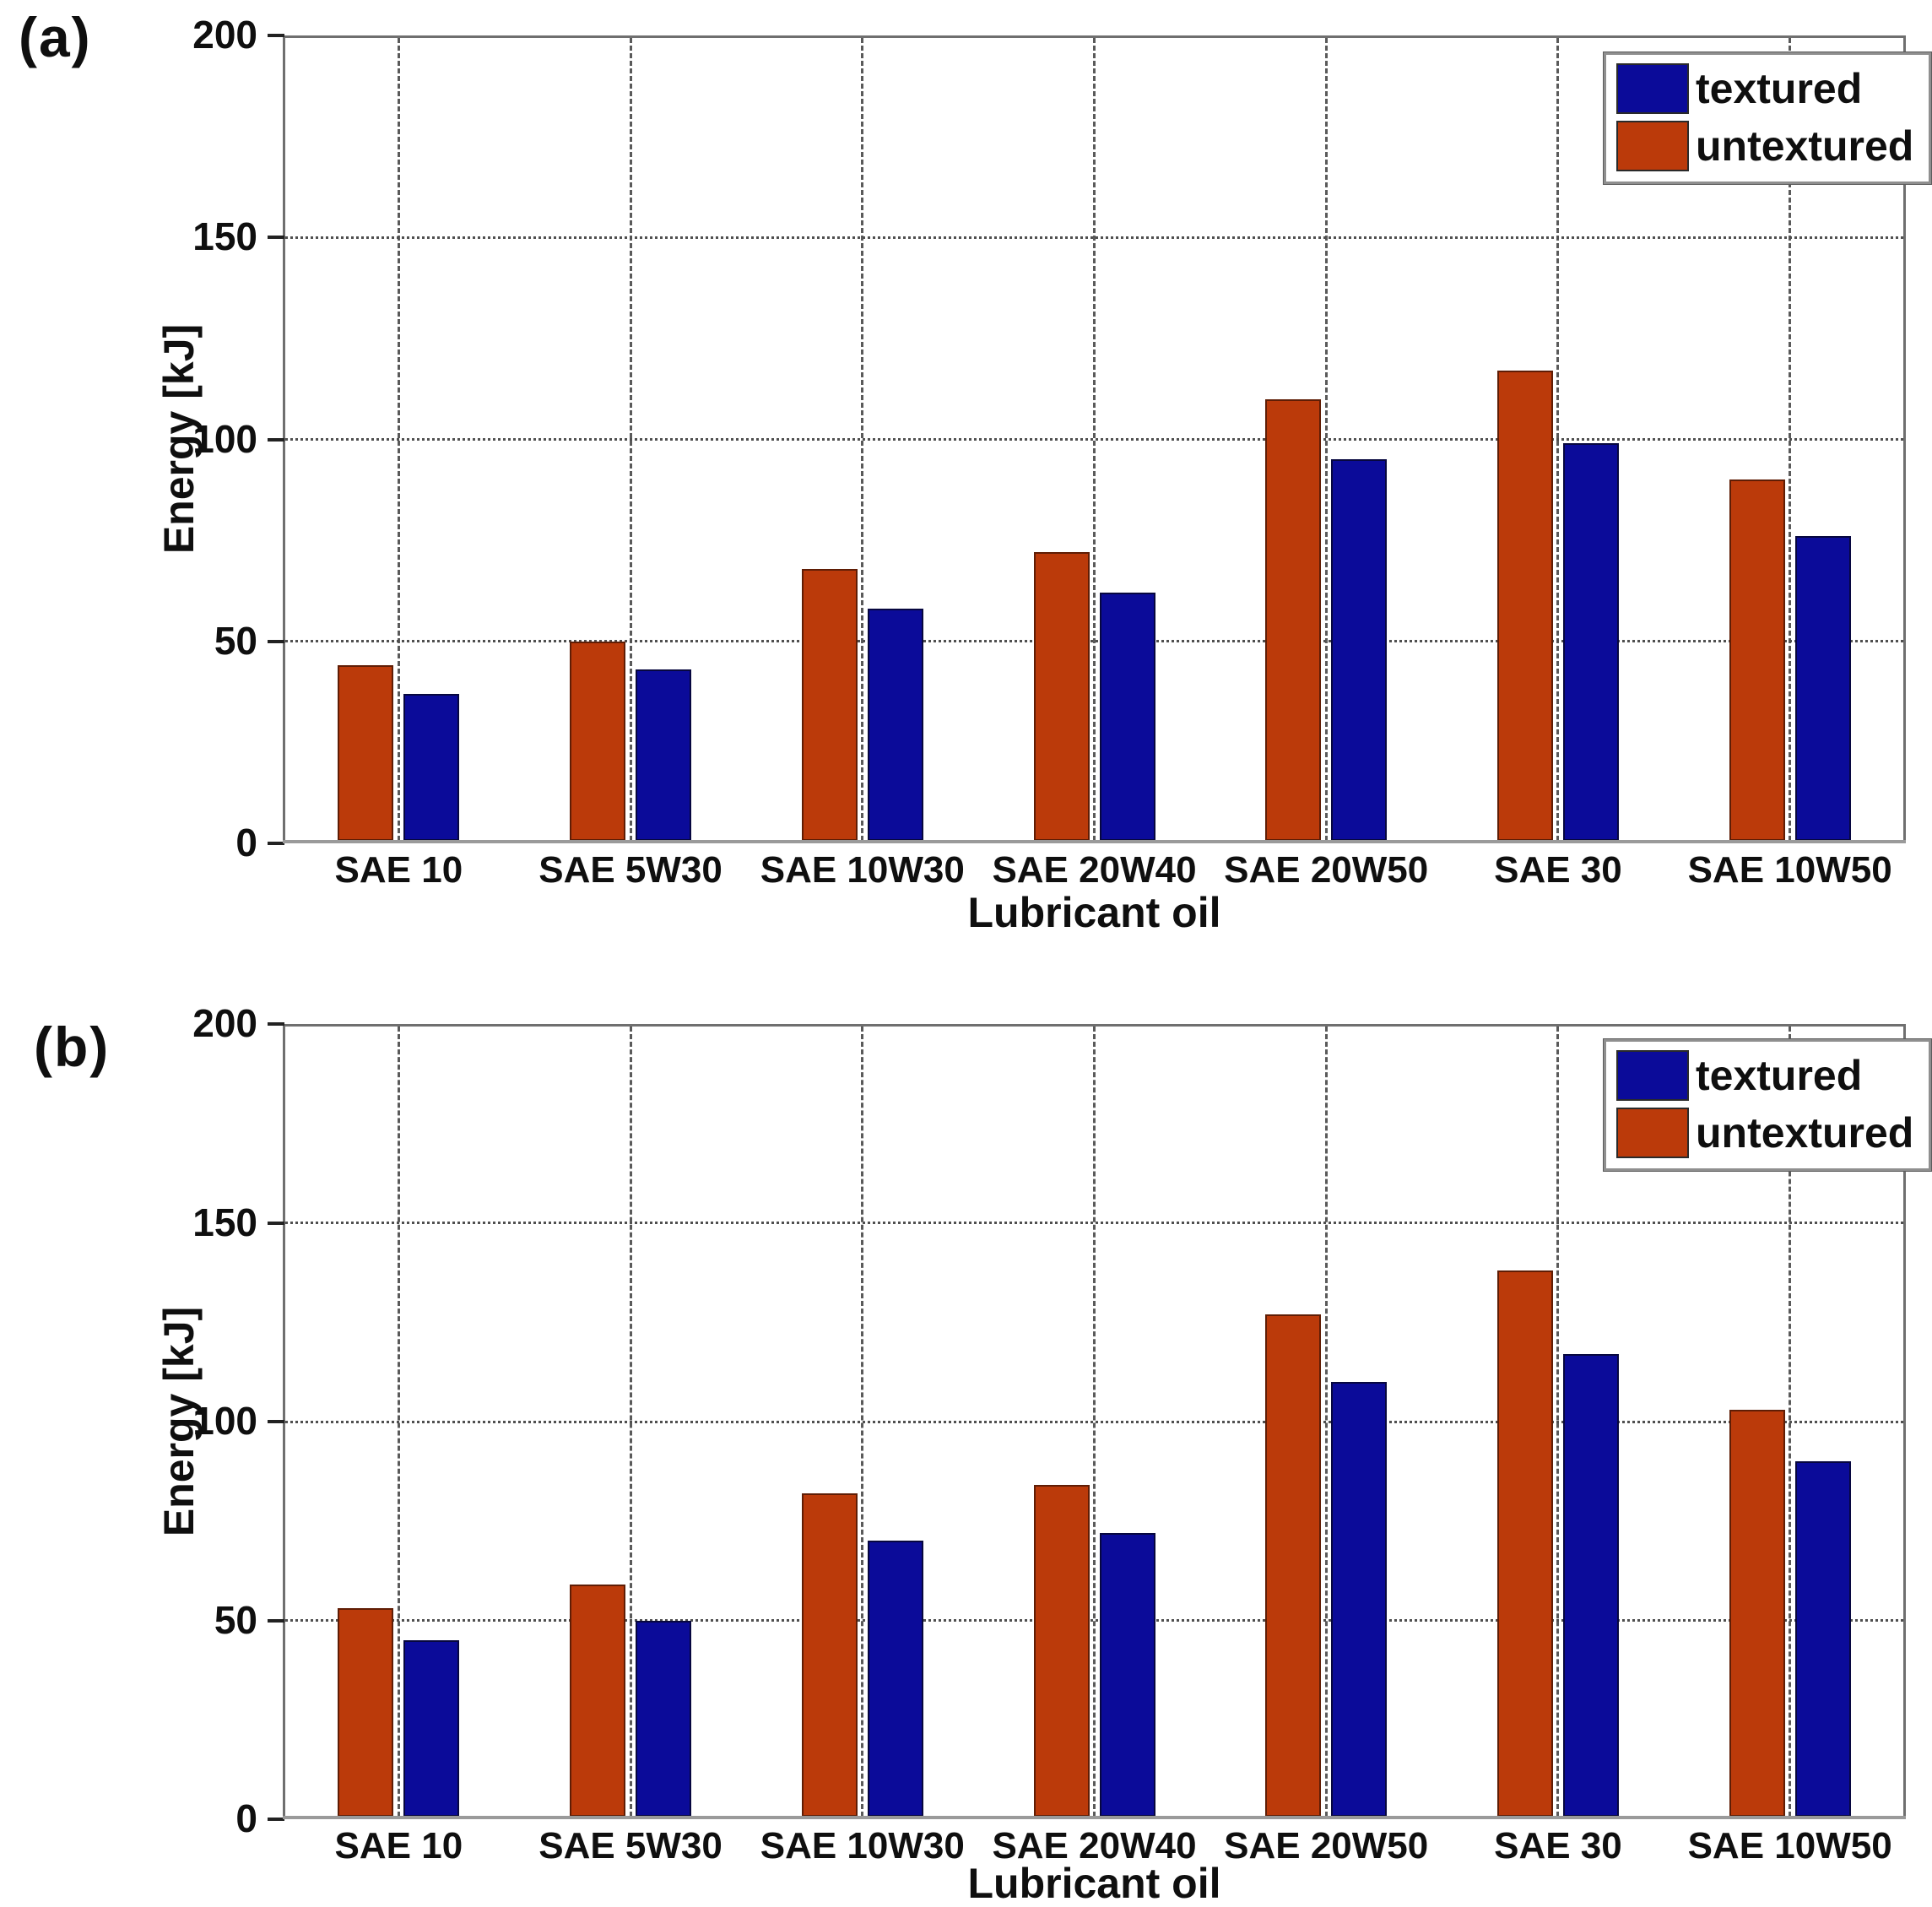 The width and height of the screenshot is (1932, 1907). Describe the element at coordinates (1768, 118) in the screenshot. I see `panel-a-legend: textured untextured` at that location.